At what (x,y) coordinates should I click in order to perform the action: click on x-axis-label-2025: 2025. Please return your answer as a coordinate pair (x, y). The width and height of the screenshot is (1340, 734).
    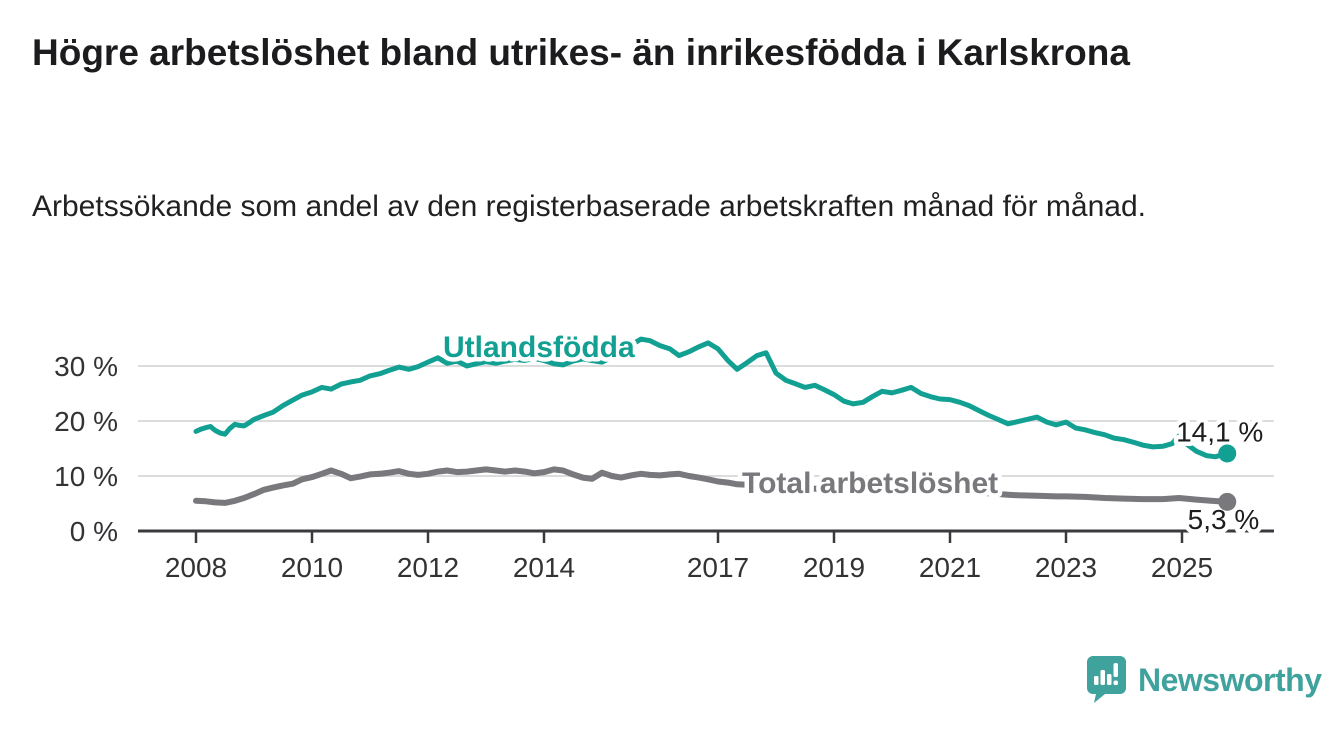
    Looking at the image, I should click on (1182, 567).